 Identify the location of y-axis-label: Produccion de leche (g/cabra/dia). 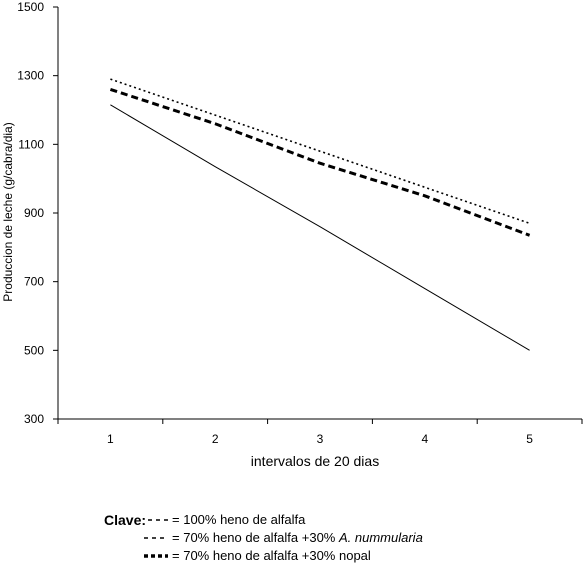
(8, 211).